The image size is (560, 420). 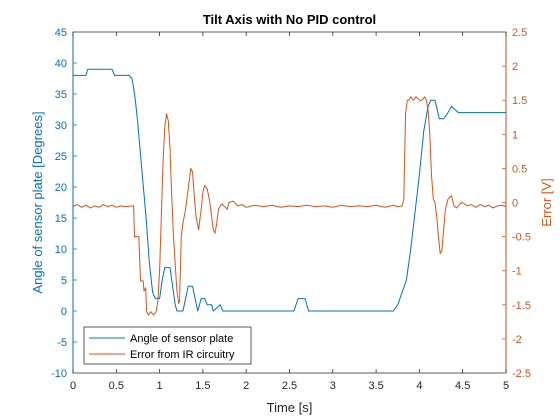 What do you see at coordinates (61, 126) in the screenshot?
I see `left-y-tick-label: 30` at bounding box center [61, 126].